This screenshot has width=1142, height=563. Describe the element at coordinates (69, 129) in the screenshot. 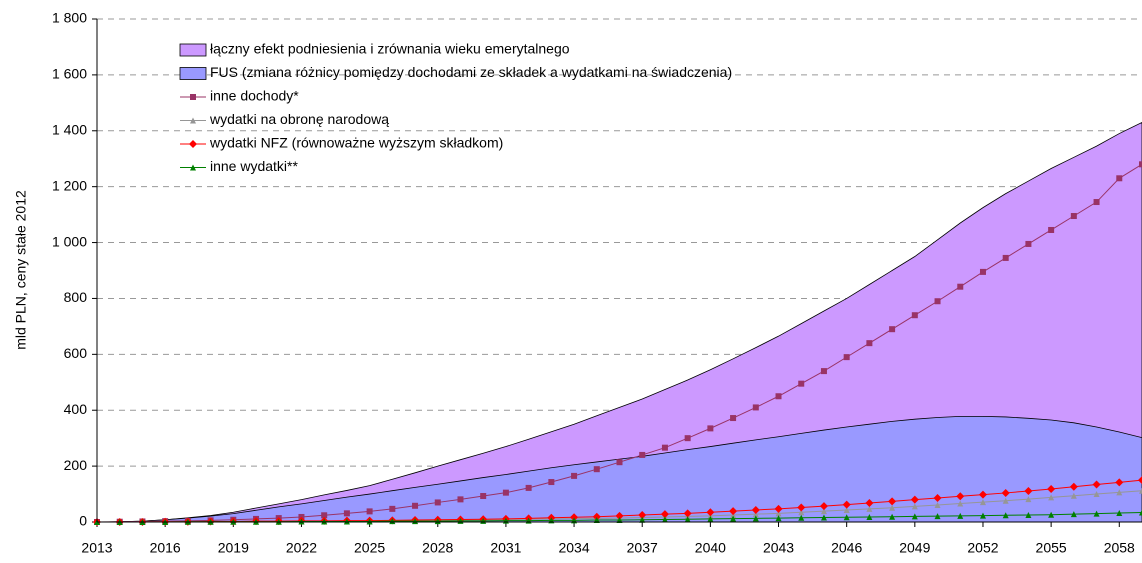

I see `y-tick-label: 1 400` at that location.